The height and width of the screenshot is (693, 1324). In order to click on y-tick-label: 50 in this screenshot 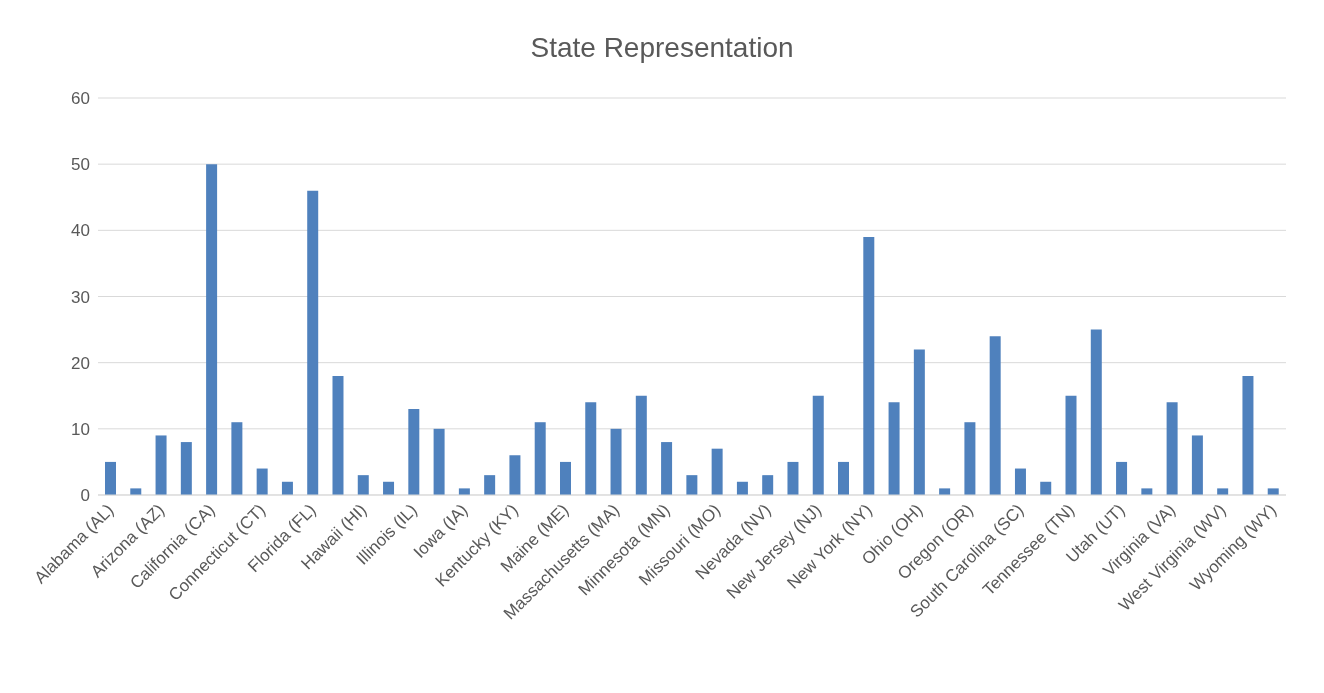, I will do `click(80, 165)`.